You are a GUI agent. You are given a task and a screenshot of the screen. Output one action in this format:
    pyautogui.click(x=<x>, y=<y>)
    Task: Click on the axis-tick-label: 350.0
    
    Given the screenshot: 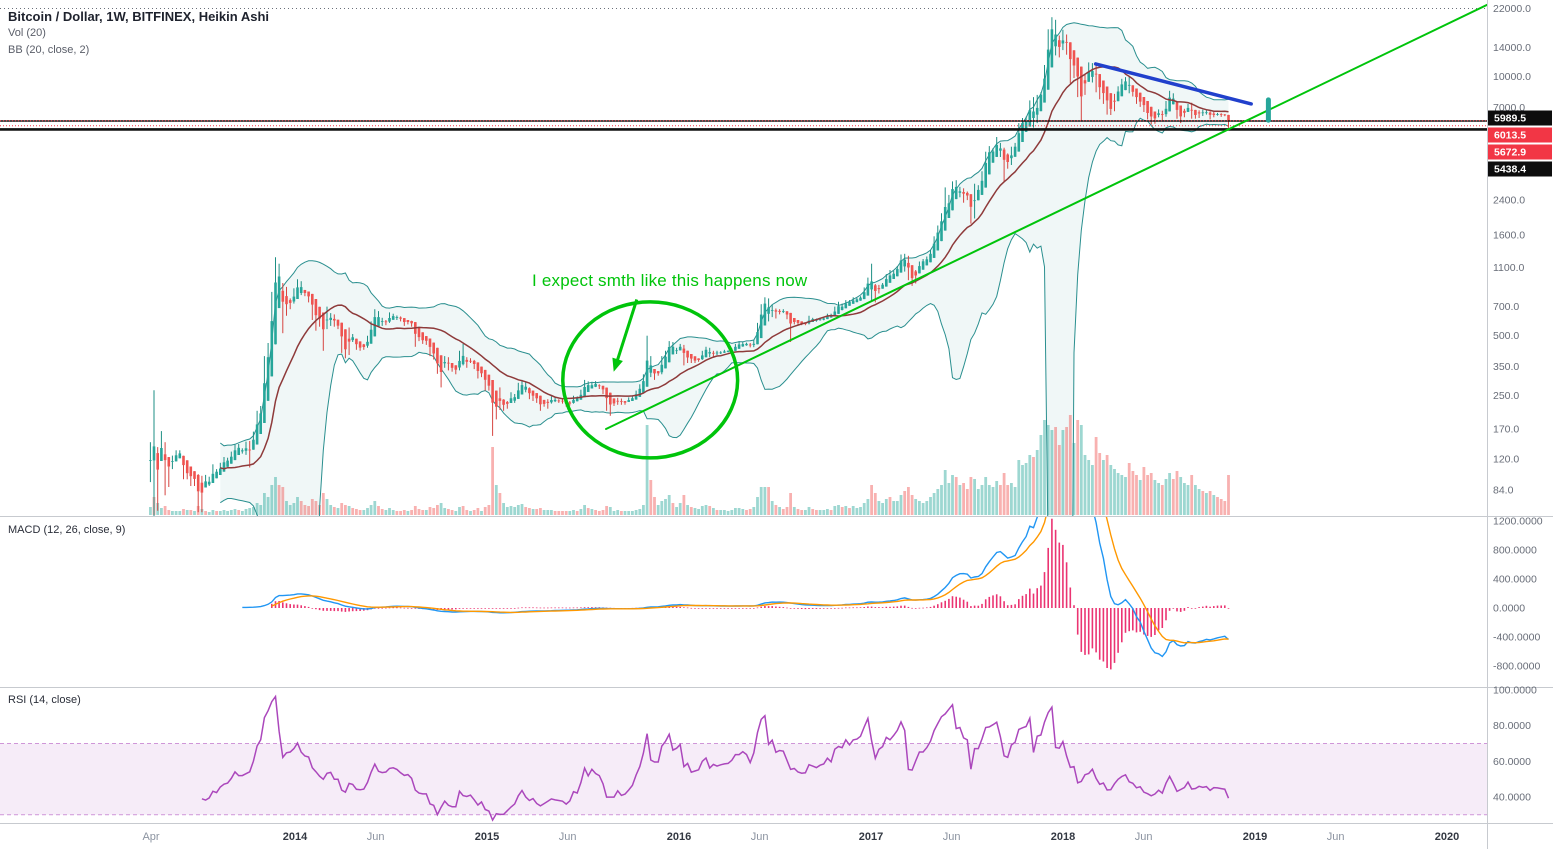 What is the action you would take?
    pyautogui.click(x=1506, y=367)
    